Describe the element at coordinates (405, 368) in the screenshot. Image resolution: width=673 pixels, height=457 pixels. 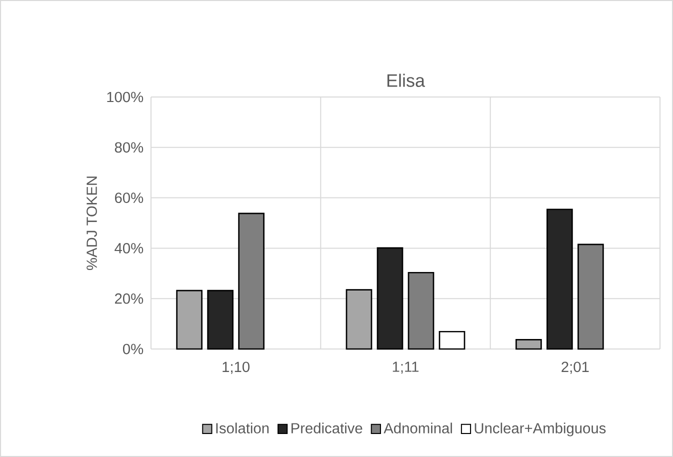
I see `x-tick-label: 1;11` at that location.